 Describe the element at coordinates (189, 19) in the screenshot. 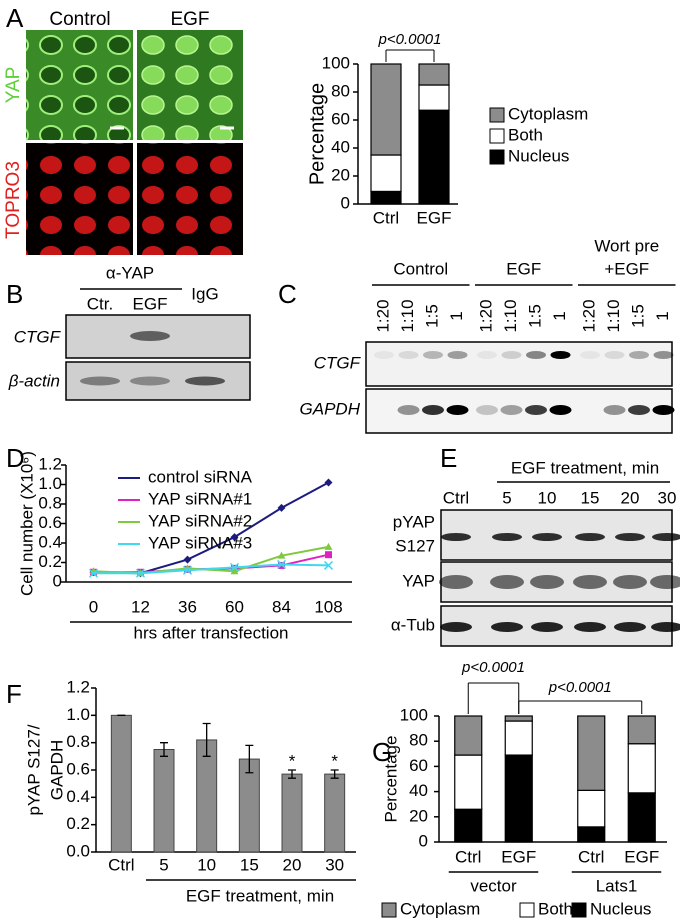

I see `column-label: EGF` at that location.